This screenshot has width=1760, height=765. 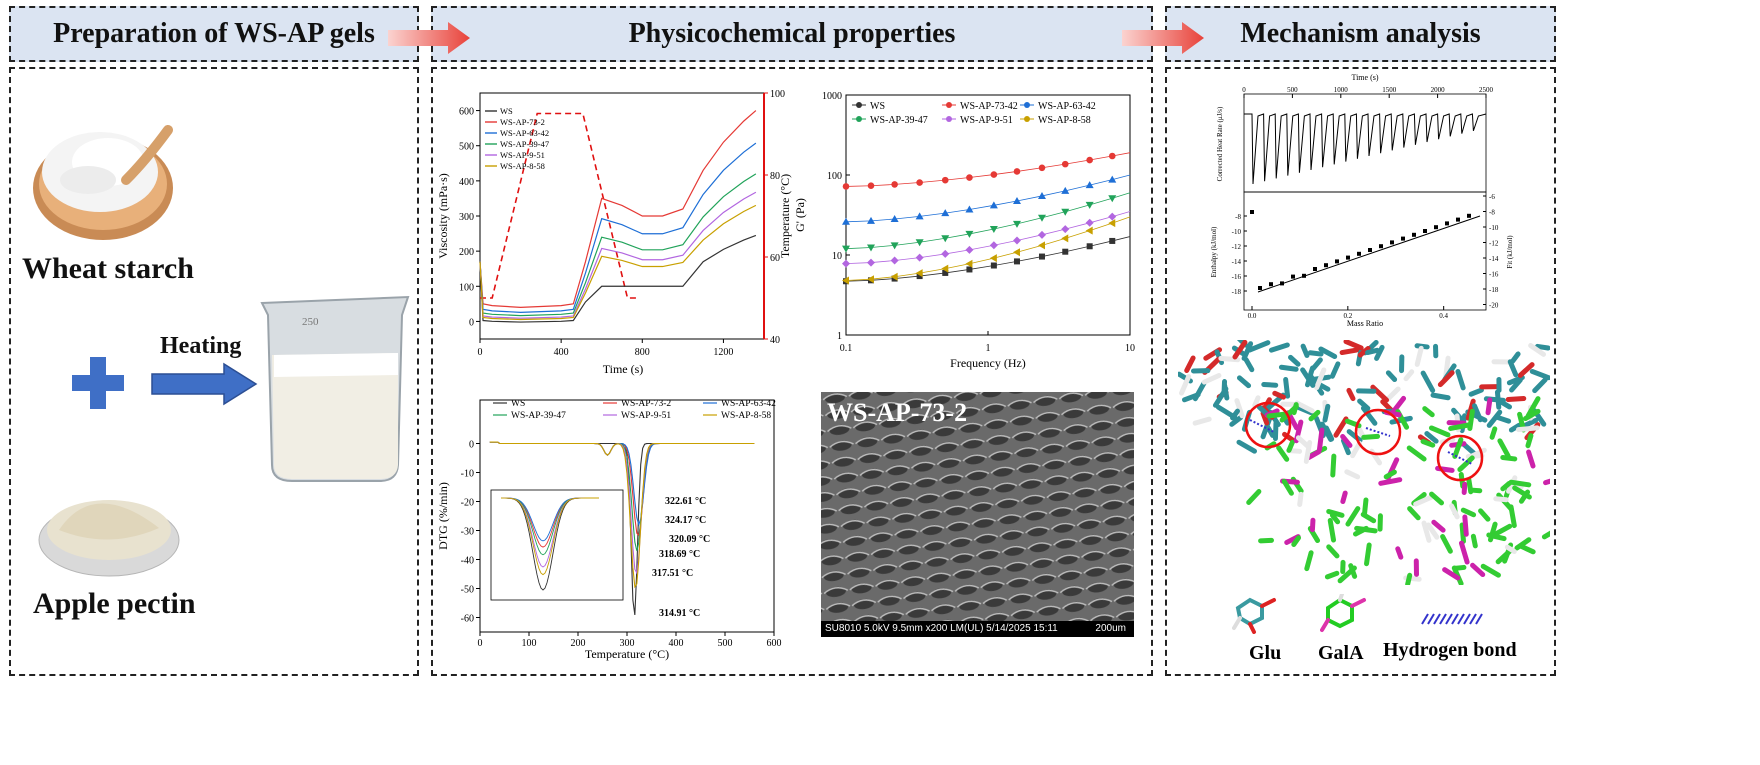 What do you see at coordinates (1494, 290) in the screenshot?
I see `itc-y2tick-label: -18` at bounding box center [1494, 290].